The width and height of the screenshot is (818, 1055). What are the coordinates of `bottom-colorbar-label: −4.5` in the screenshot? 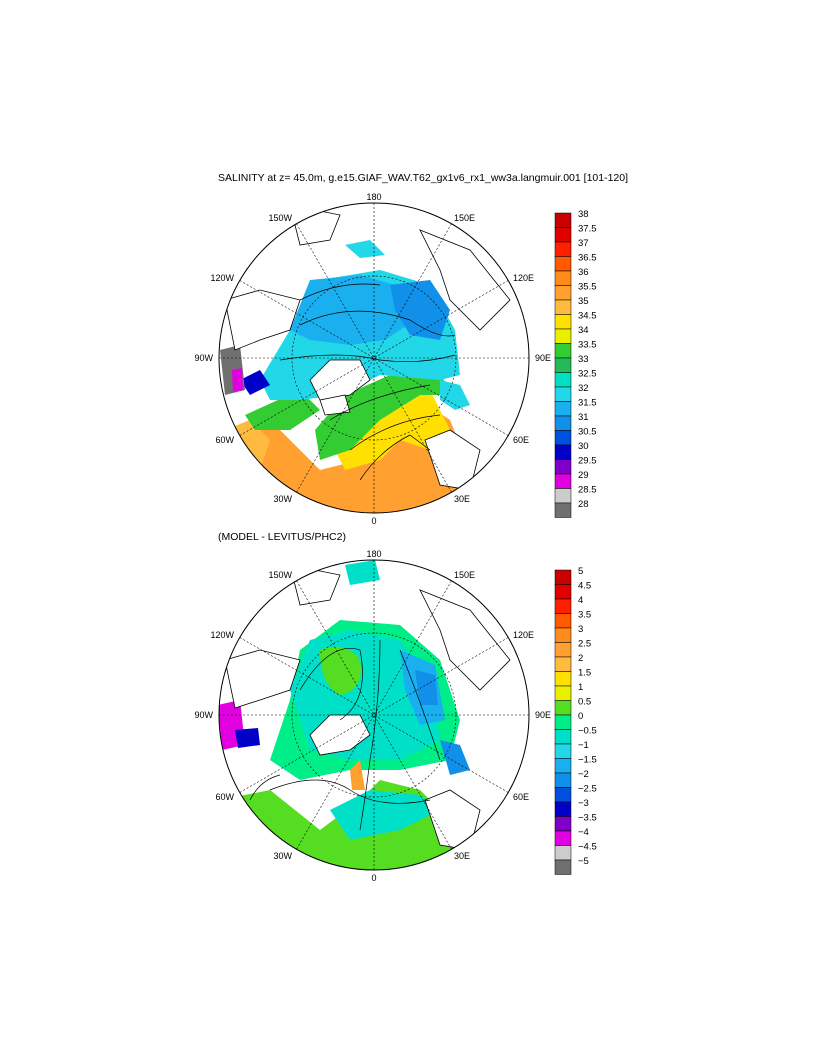 It's located at (587, 847).